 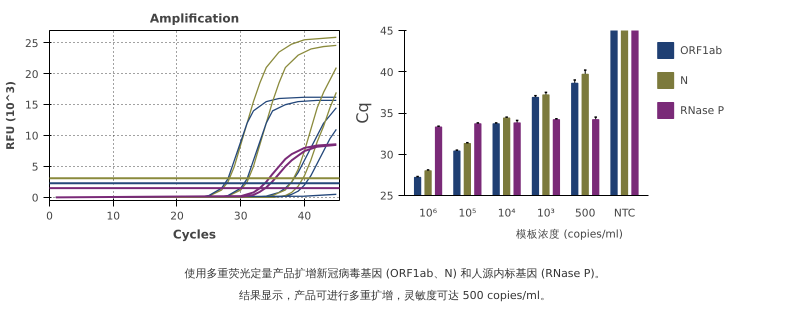 I want to click on y-axis-title: Cq, so click(x=362, y=113).